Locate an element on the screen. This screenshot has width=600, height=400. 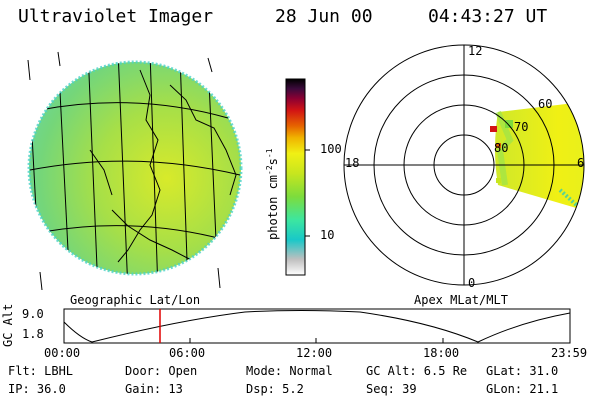
dsp-status: Dsp: 5.2 is located at coordinates (275, 389).